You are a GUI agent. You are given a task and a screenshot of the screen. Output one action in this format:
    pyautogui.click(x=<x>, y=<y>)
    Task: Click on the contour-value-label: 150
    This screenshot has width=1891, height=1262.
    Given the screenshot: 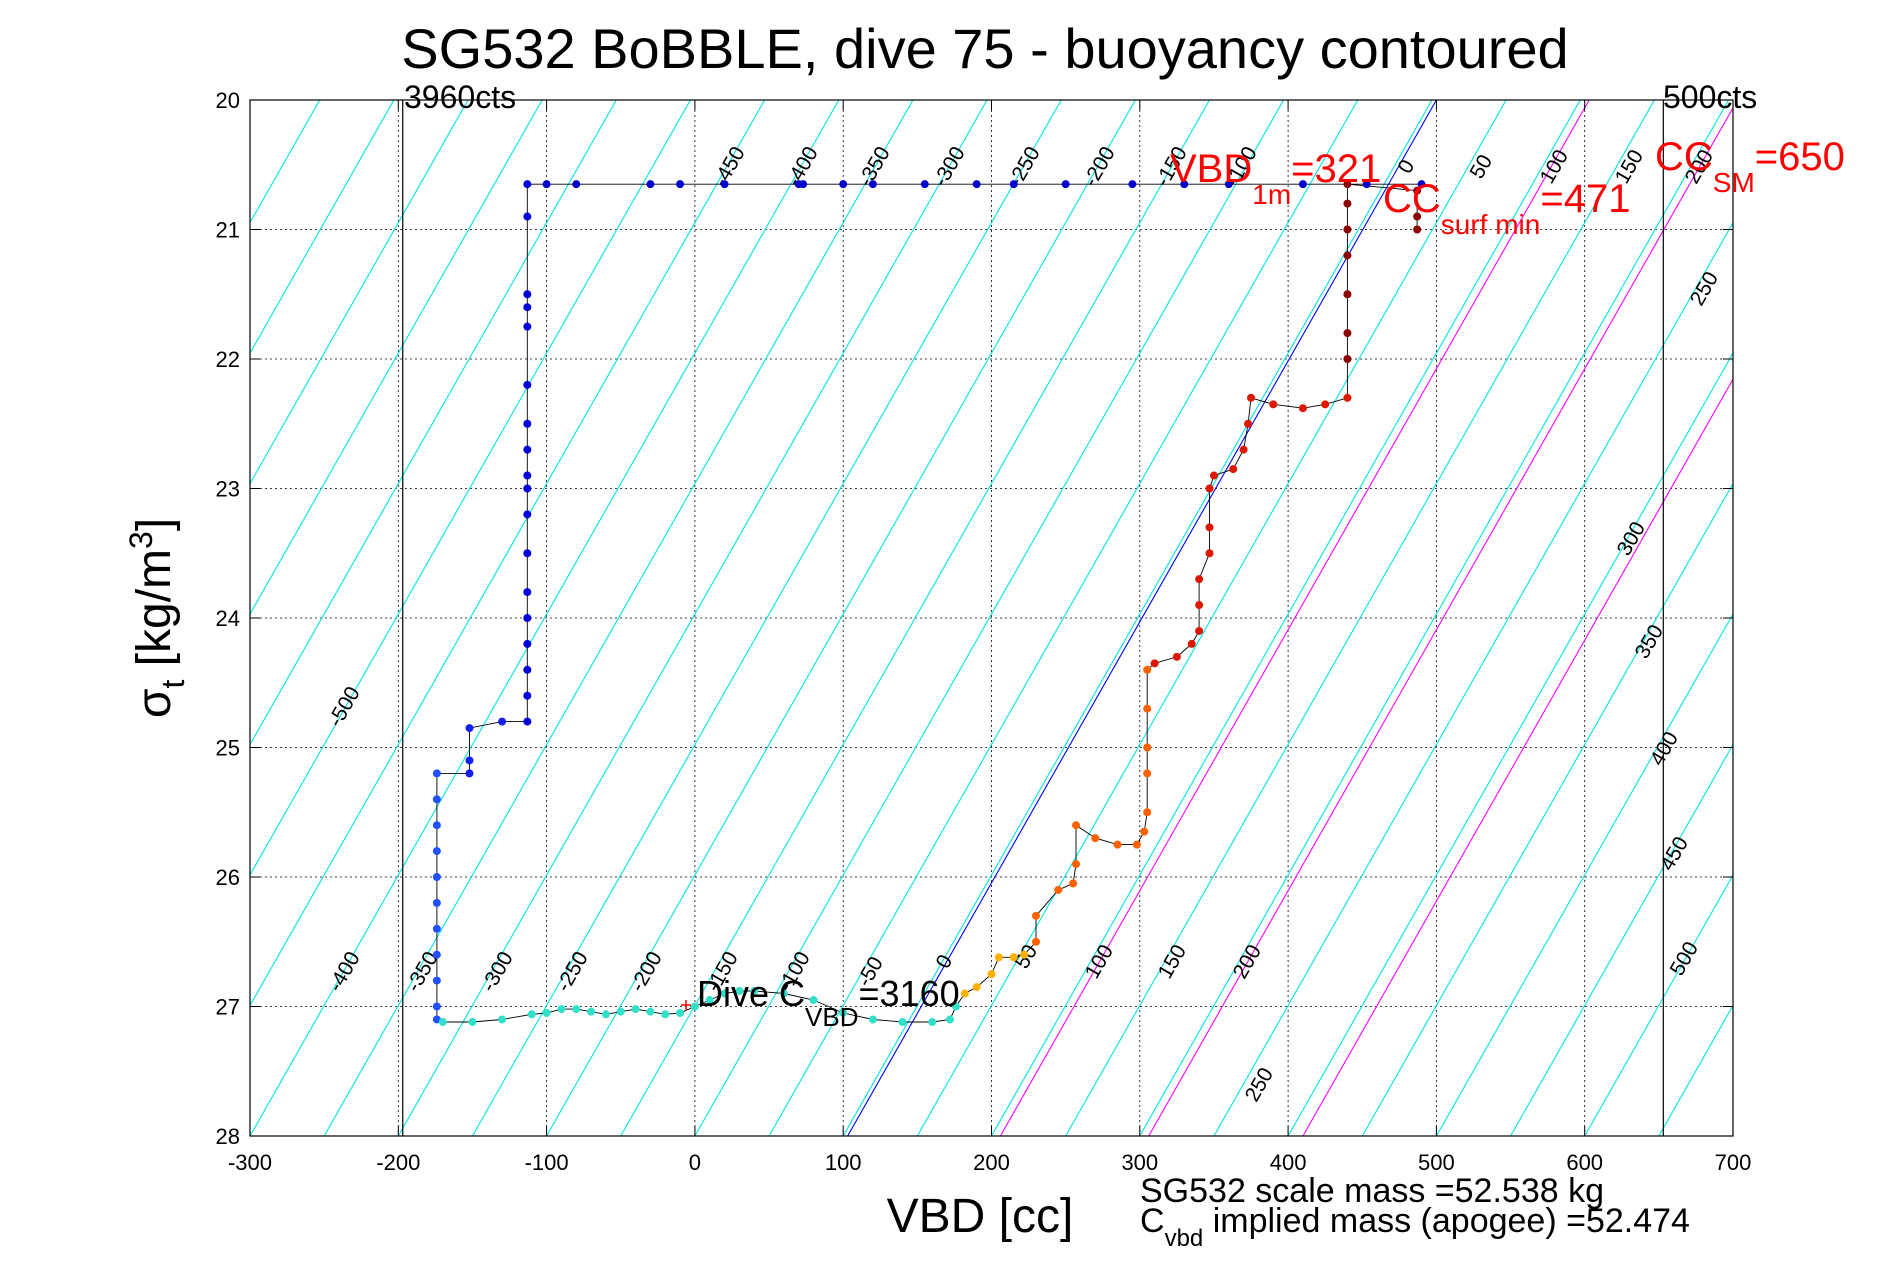 What is the action you would take?
    pyautogui.click(x=1172, y=962)
    